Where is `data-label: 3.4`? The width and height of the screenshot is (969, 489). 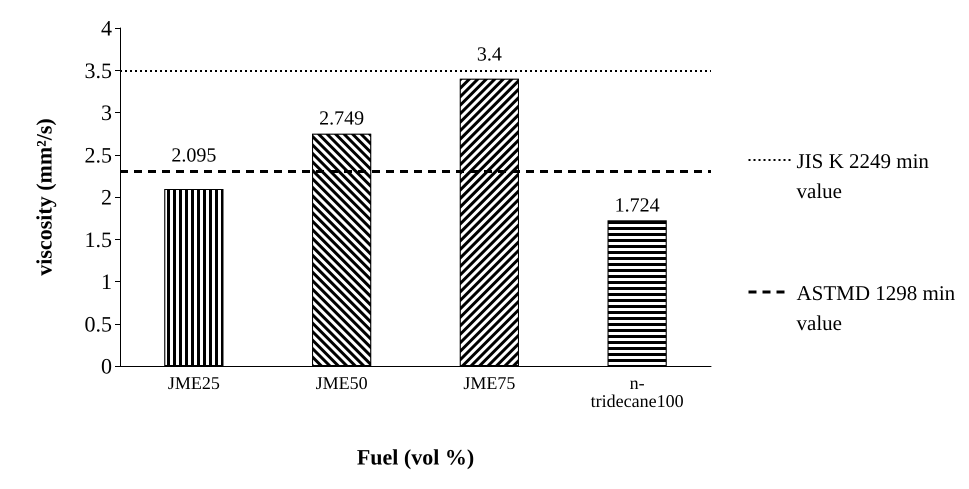
data-label: 3.4 is located at coordinates (489, 54).